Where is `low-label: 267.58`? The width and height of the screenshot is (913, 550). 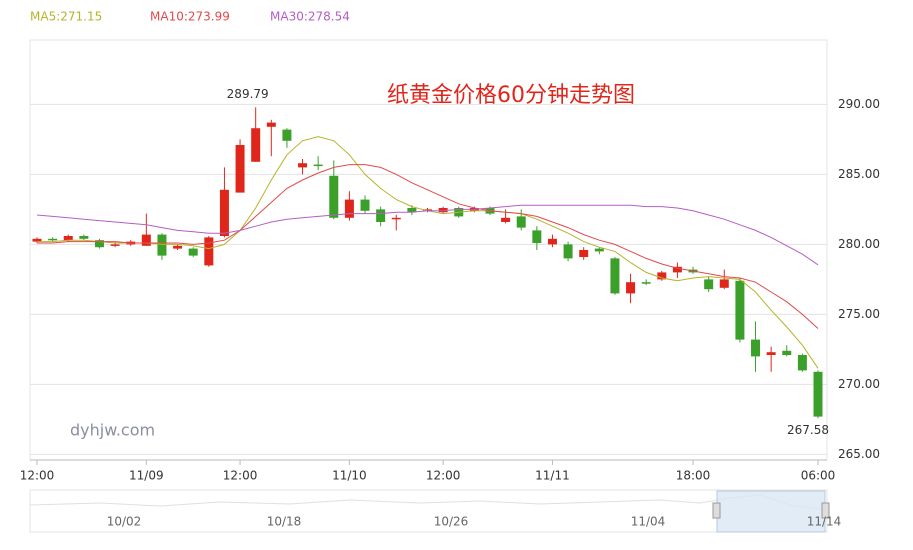
low-label: 267.58 is located at coordinates (808, 430).